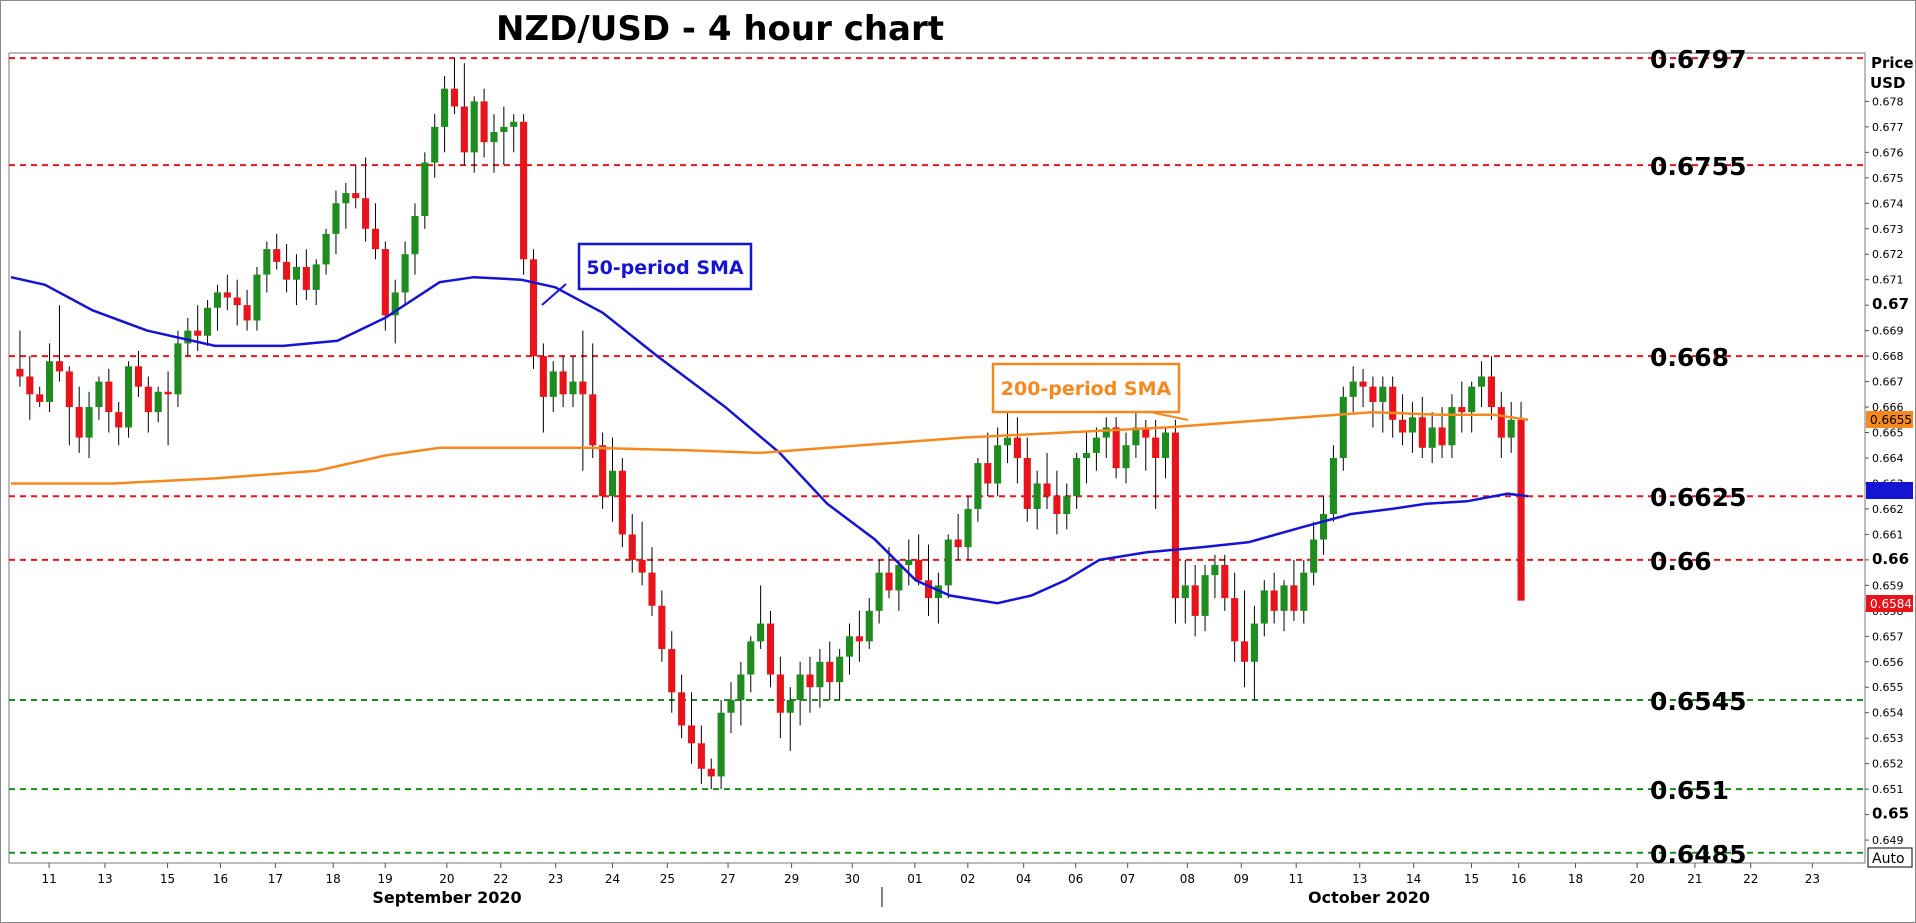 This screenshot has height=923, width=1916. What do you see at coordinates (1636, 879) in the screenshot?
I see `x-tick-label: 20` at bounding box center [1636, 879].